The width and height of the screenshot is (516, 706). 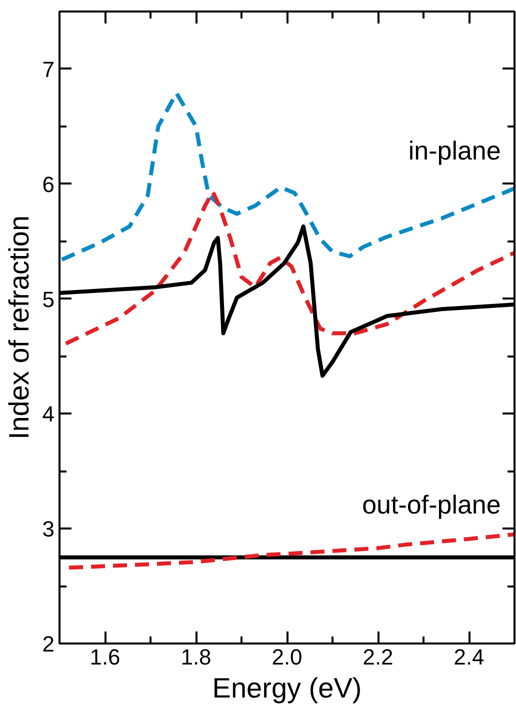 What do you see at coordinates (469, 657) in the screenshot?
I see `x-tick-label: 2.4` at bounding box center [469, 657].